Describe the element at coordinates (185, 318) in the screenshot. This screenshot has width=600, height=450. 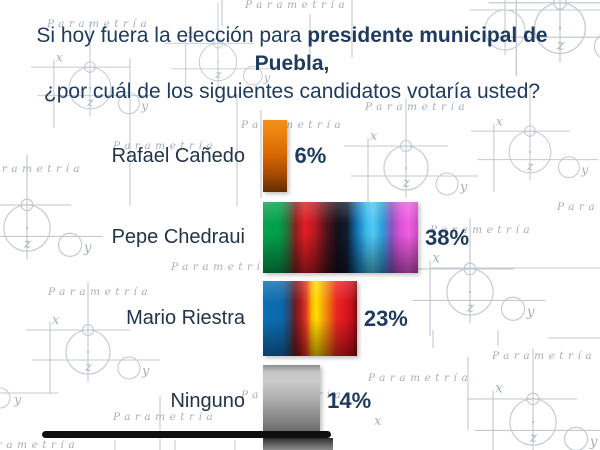
I see `candidate-label: Mario Riestra` at that location.